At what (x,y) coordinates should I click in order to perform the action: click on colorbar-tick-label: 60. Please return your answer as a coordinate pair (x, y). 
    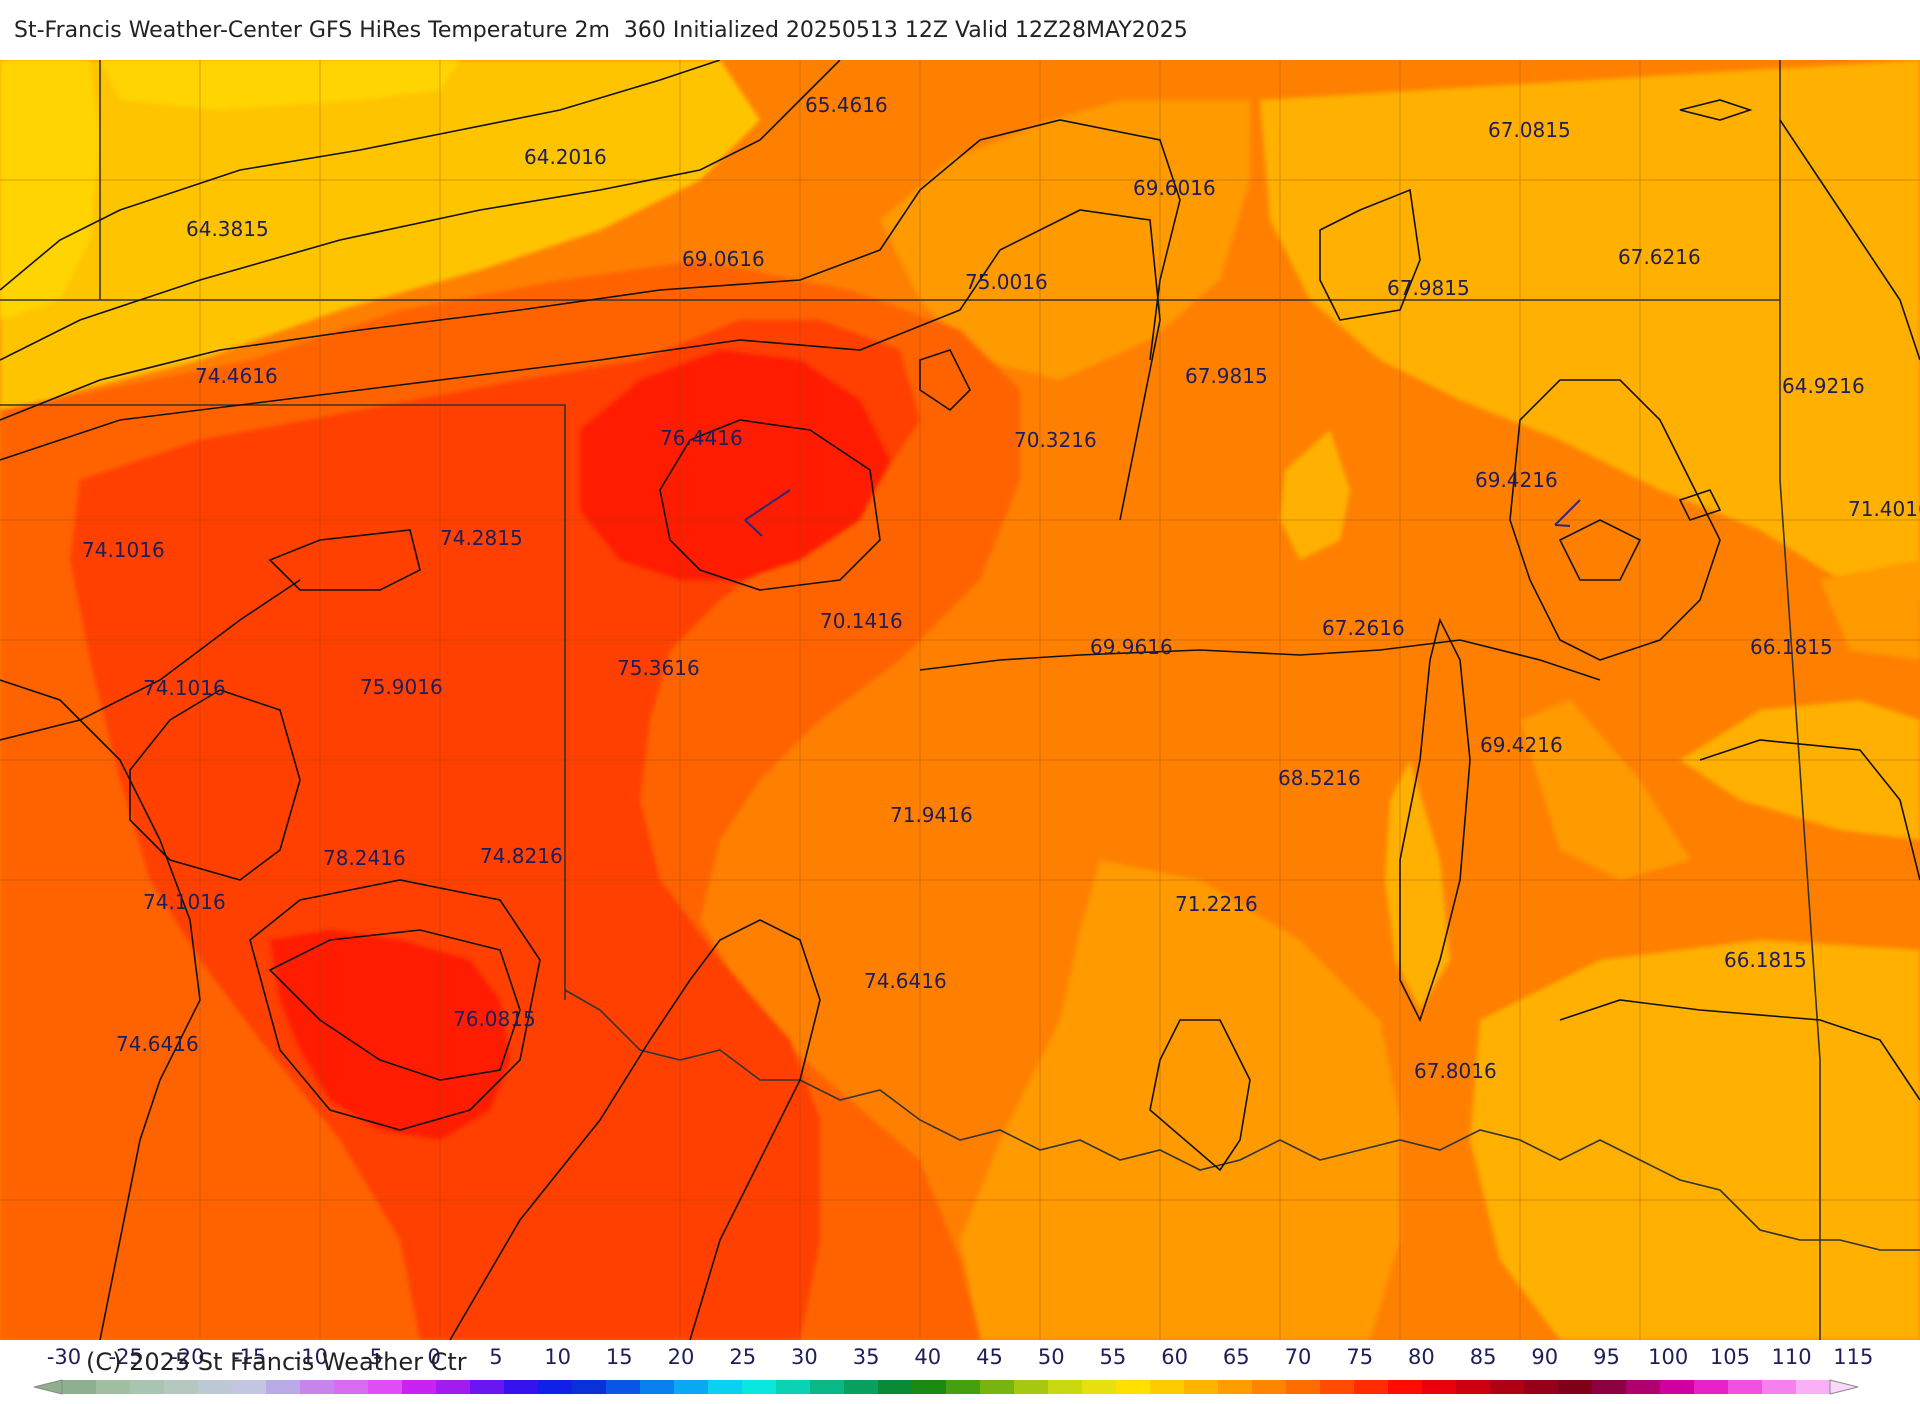
    Looking at the image, I should click on (1174, 1357).